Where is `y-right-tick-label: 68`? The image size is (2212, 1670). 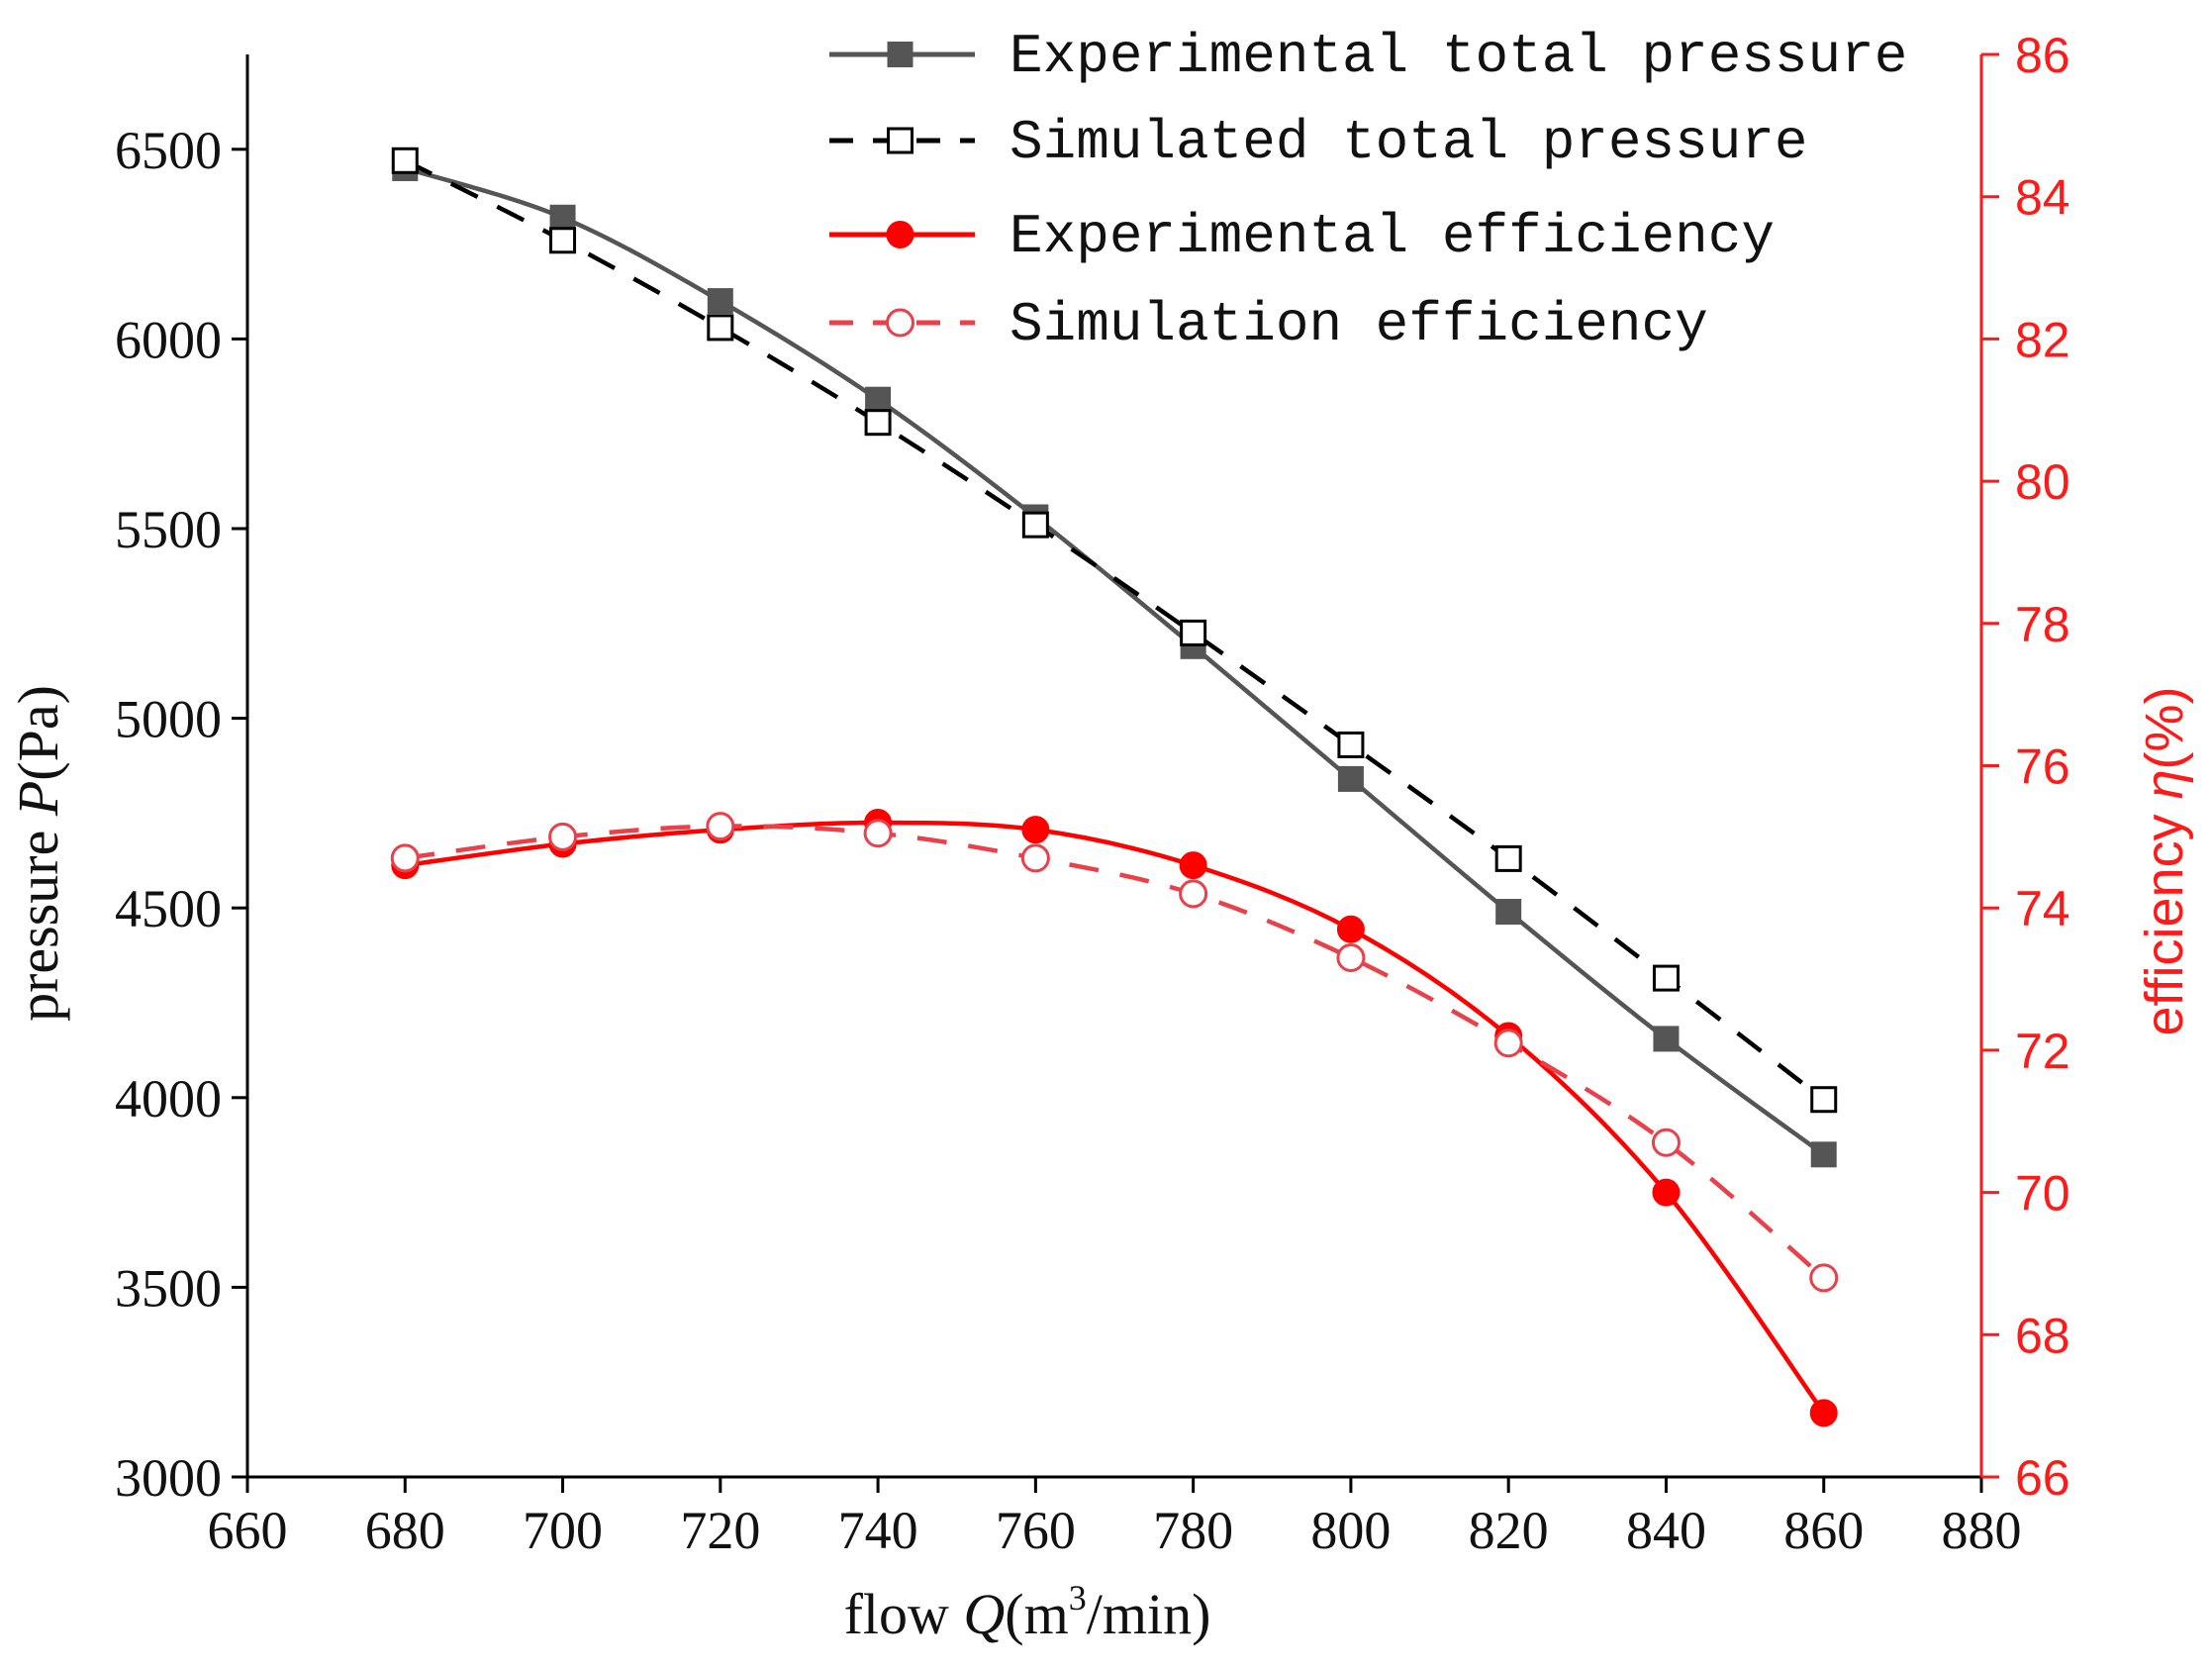
y-right-tick-label: 68 is located at coordinates (2042, 1335).